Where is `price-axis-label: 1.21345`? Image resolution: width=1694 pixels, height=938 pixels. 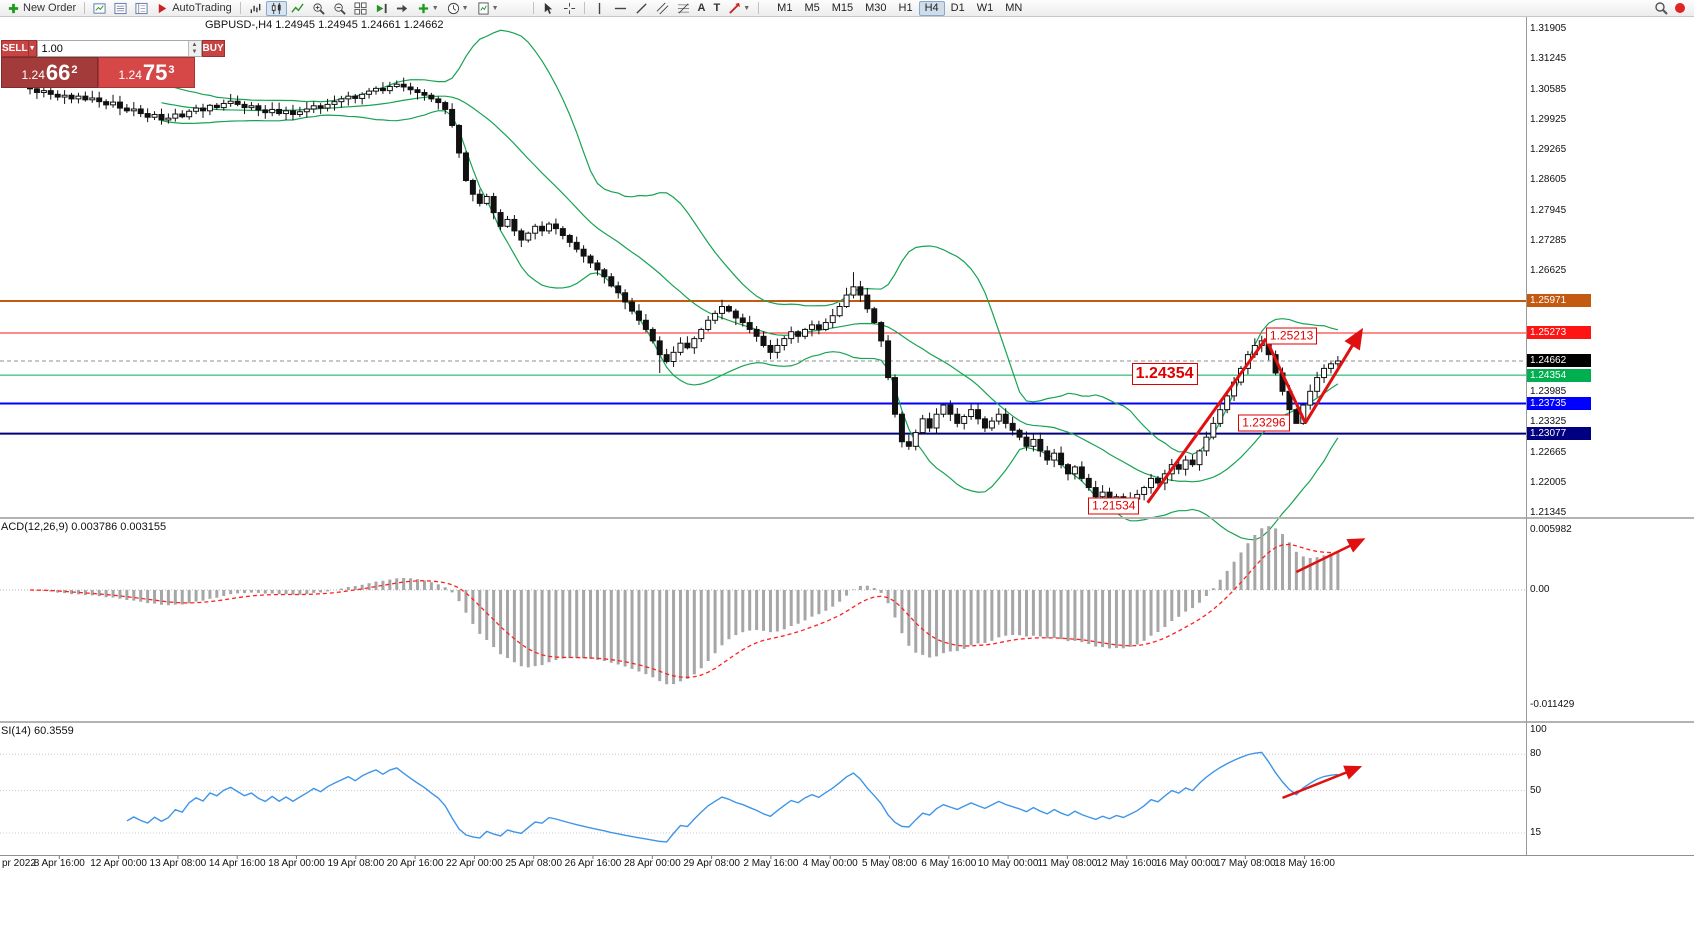
price-axis-label: 1.21345 is located at coordinates (1548, 512).